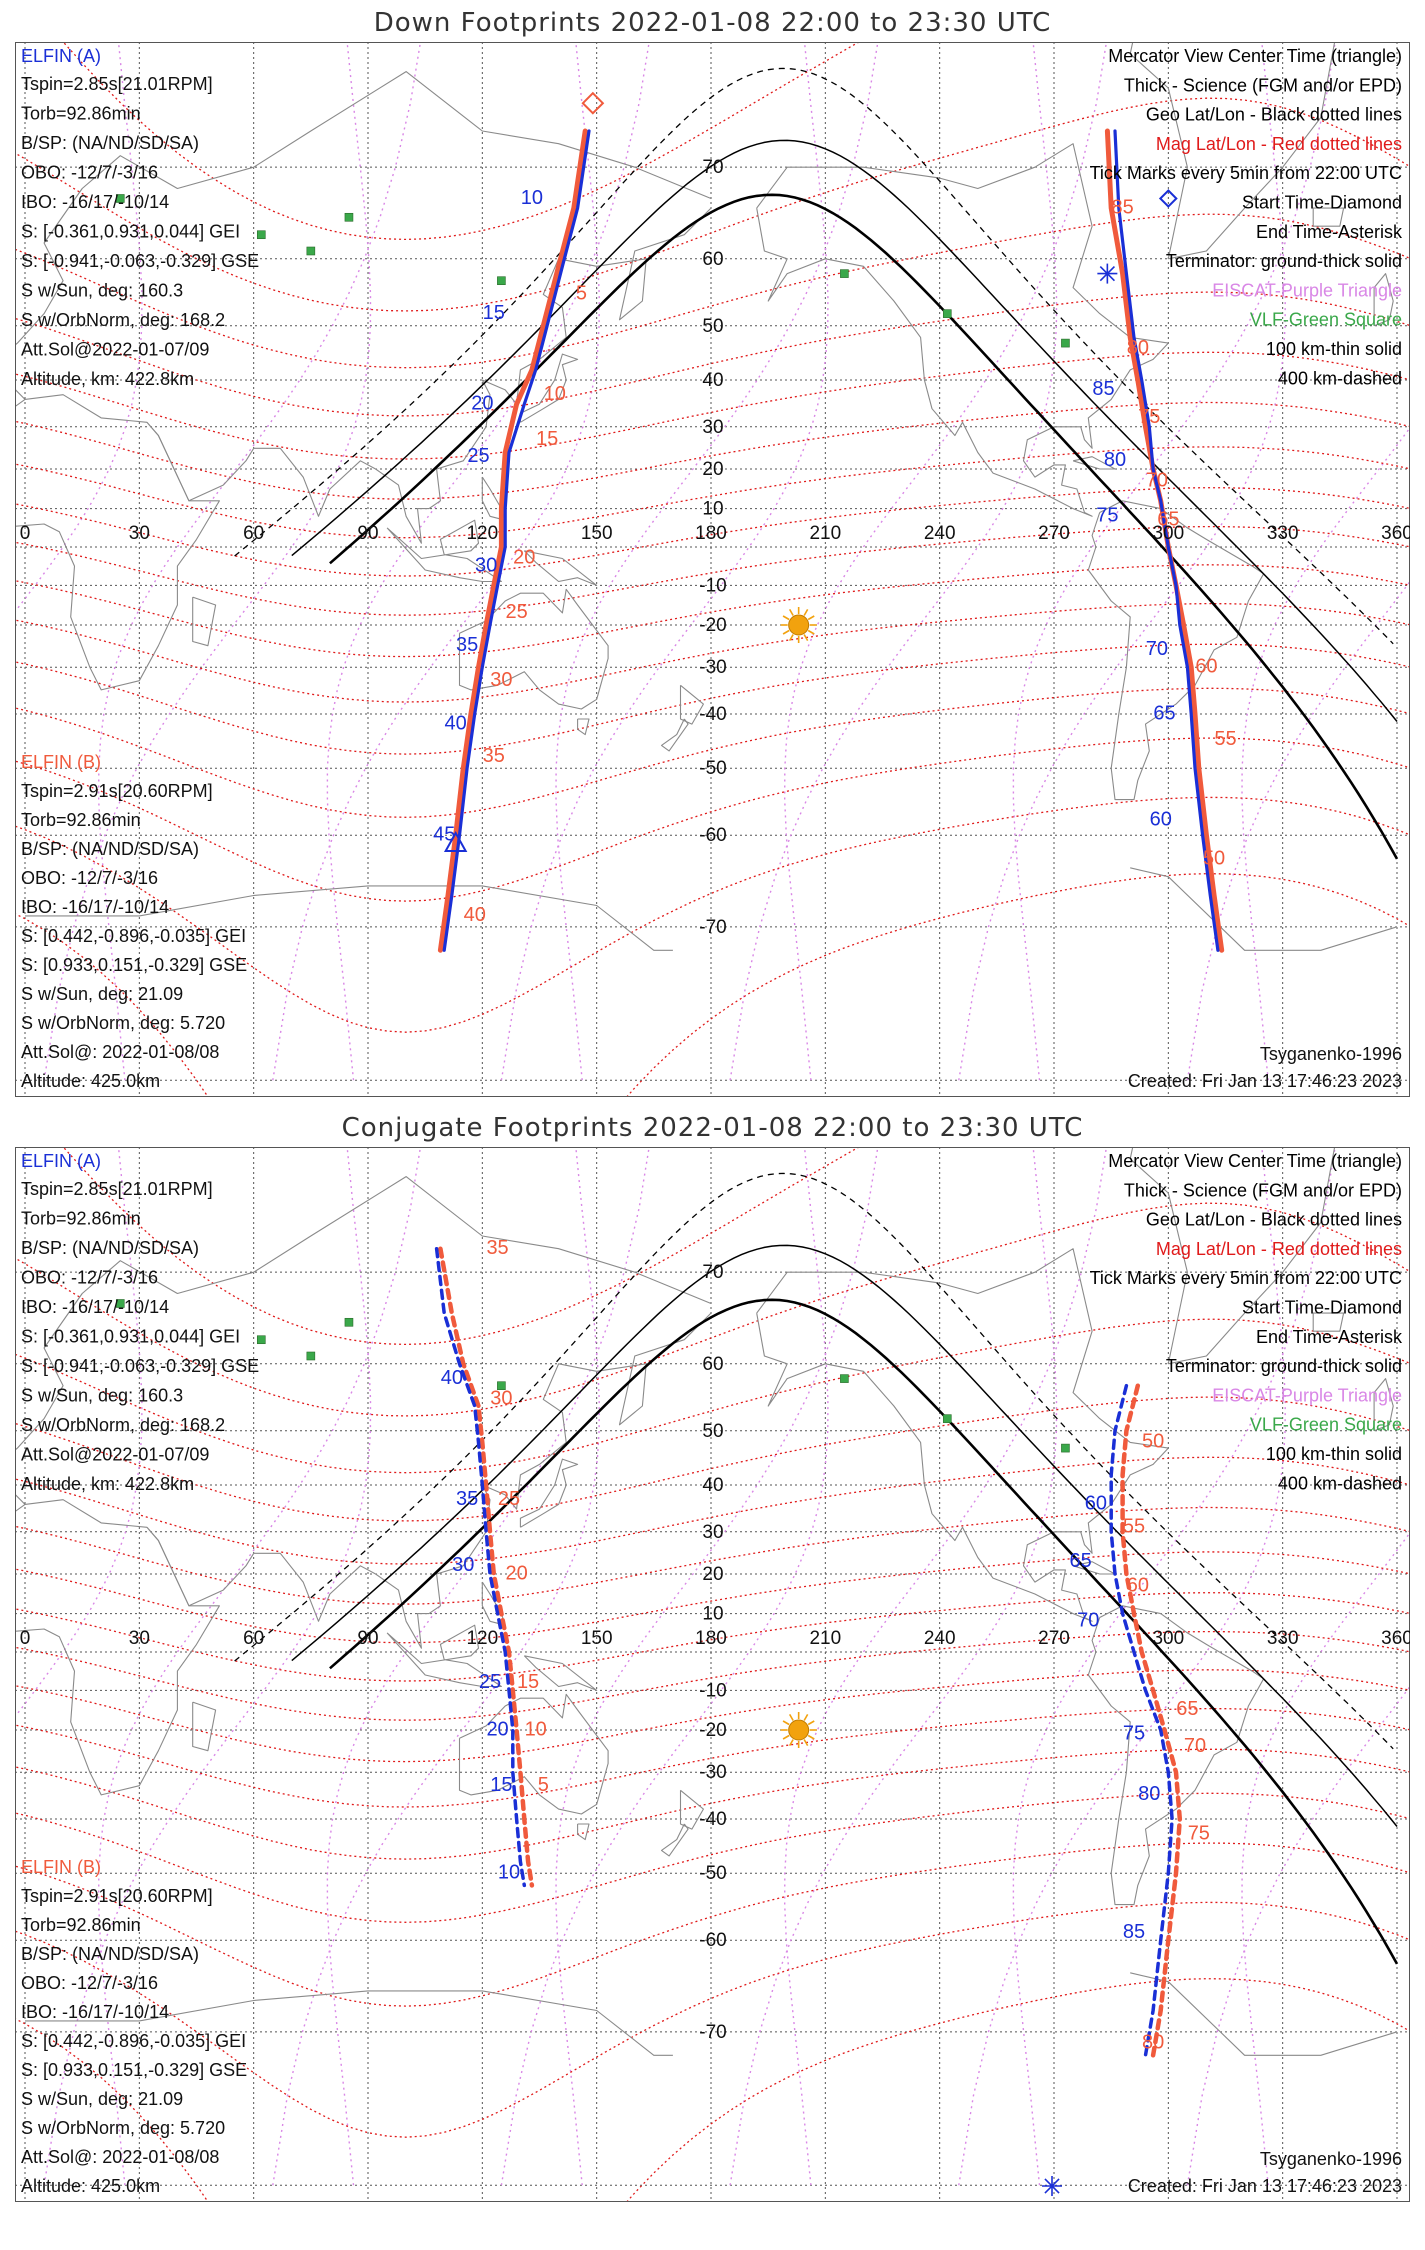 Image resolution: width=1425 pixels, height=2250 pixels. Describe the element at coordinates (123, 2128) in the screenshot. I see `elfin-b-info-line: S w/OrbNorm, deg: 5.720` at that location.